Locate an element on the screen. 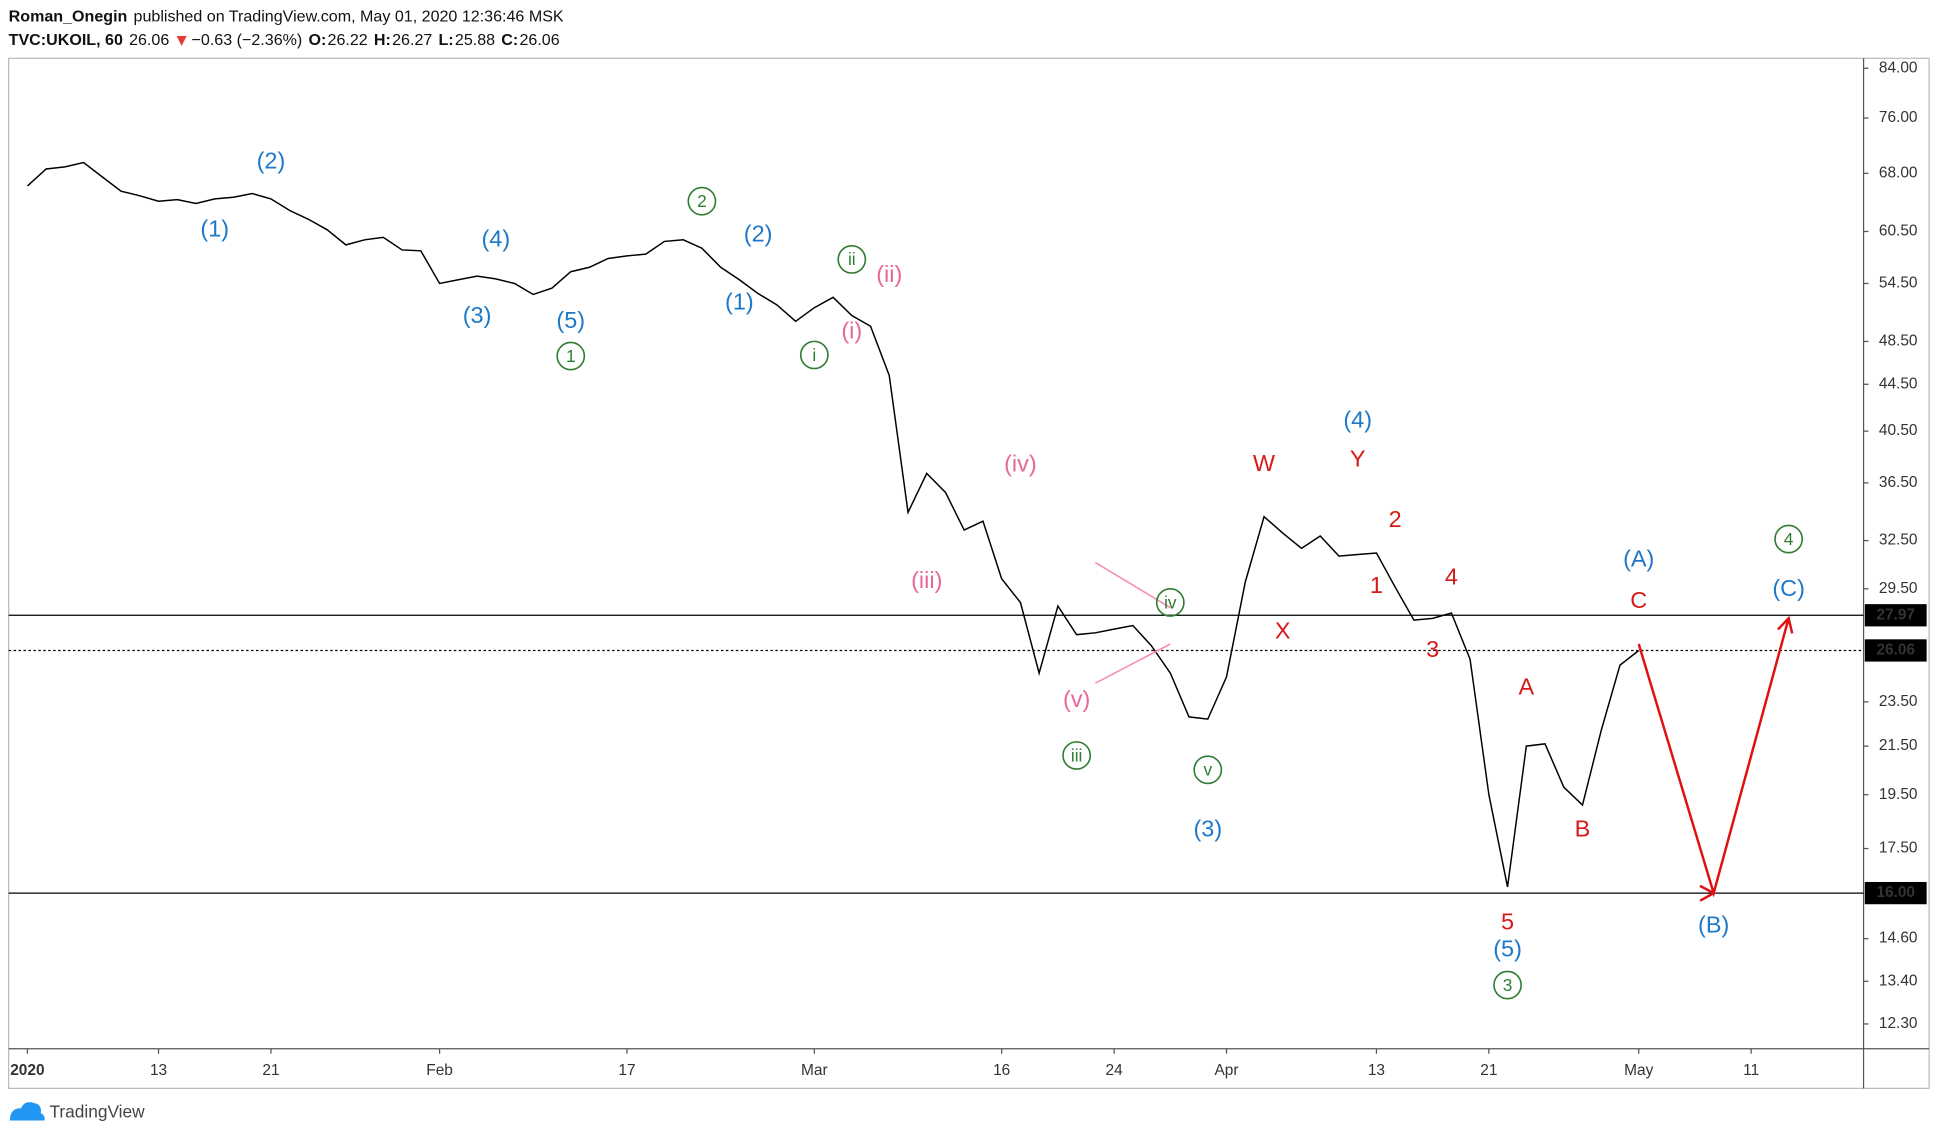 The height and width of the screenshot is (1138, 1939). low-label: L: is located at coordinates (445, 40).